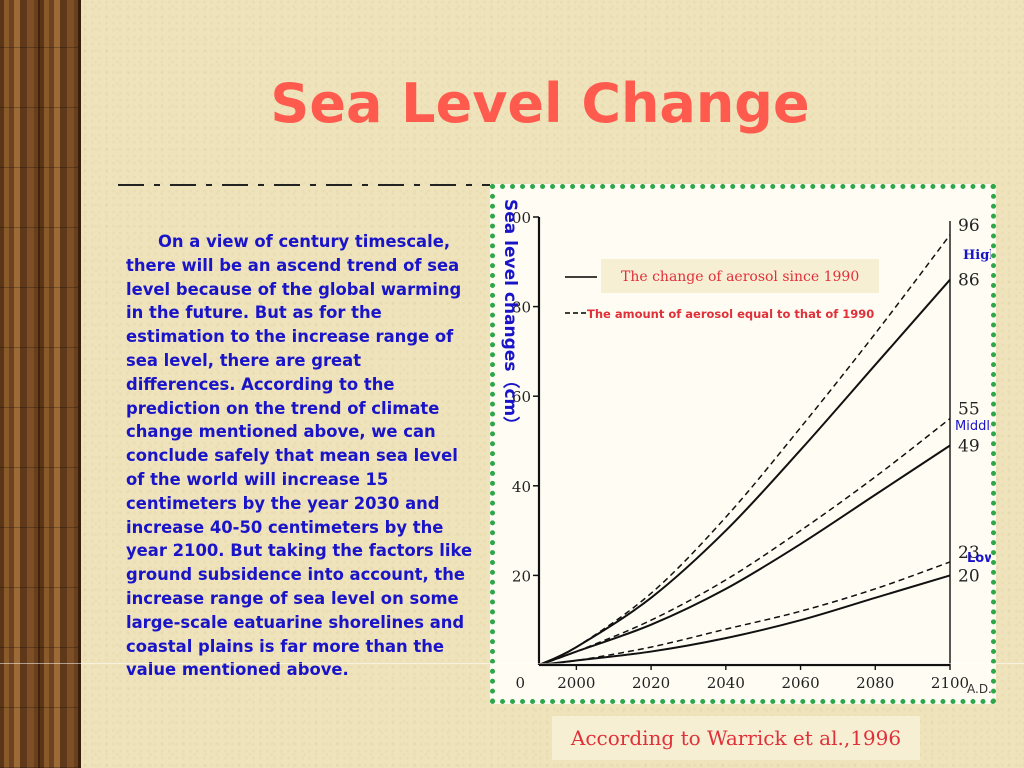  What do you see at coordinates (744, 555) in the screenshot?
I see `series-line-middle-solid` at bounding box center [744, 555].